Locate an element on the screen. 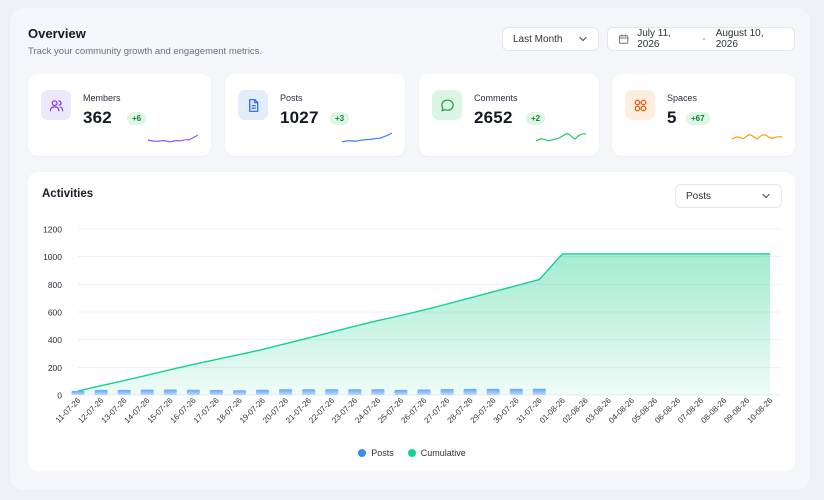 This screenshot has width=824, height=500. stat-value: 1027 is located at coordinates (299, 117).